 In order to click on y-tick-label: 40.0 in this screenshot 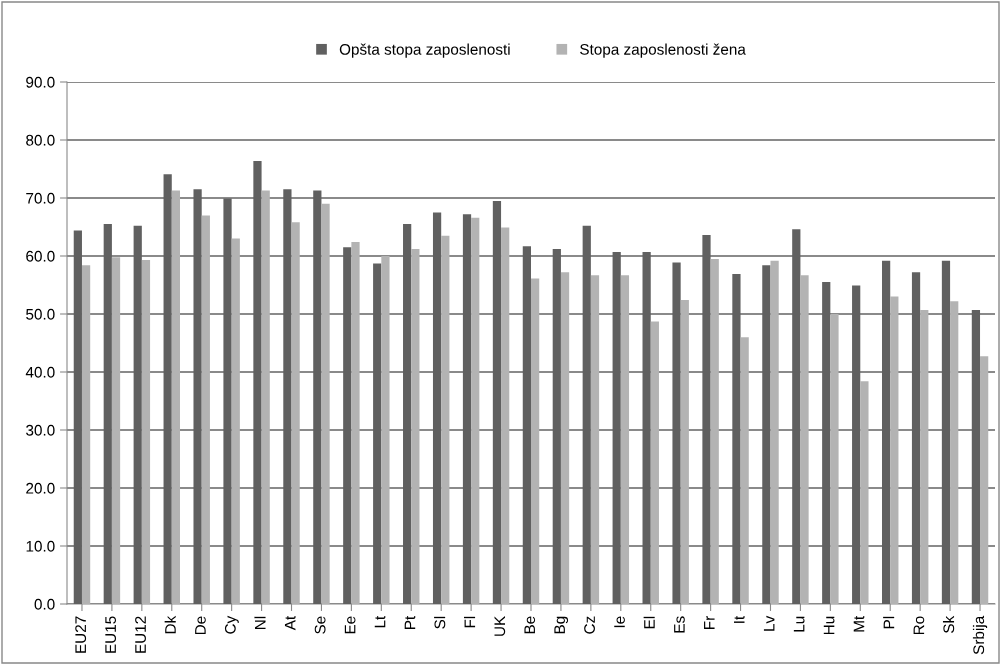, I will do `click(40, 372)`.